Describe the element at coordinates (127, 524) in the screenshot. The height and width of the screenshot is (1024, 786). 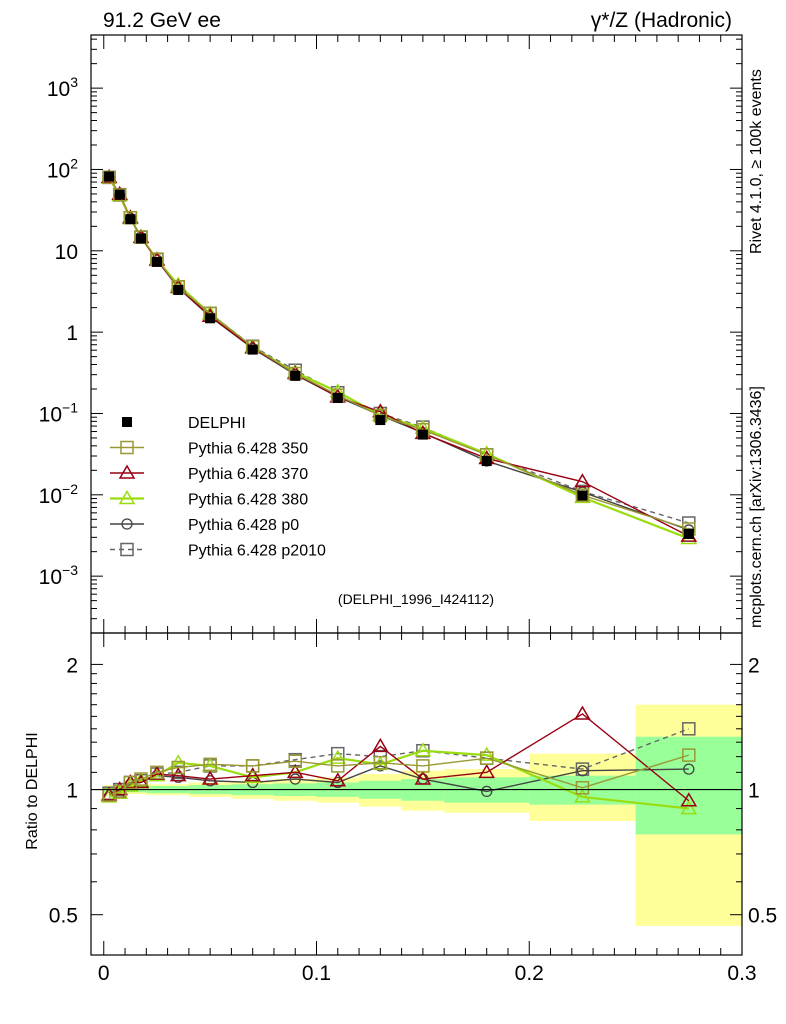
I see `legend-marker-p0` at that location.